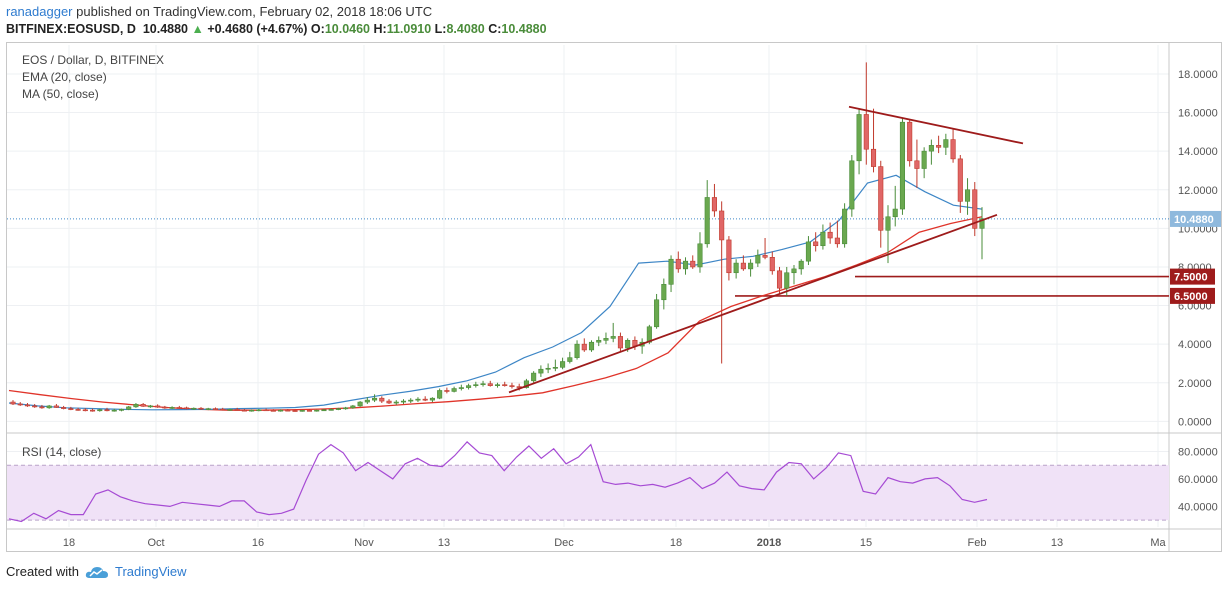 This screenshot has width=1228, height=589. Describe the element at coordinates (257, 29) in the screenshot. I see `price-change: +0.4680 (+4.67%)` at that location.